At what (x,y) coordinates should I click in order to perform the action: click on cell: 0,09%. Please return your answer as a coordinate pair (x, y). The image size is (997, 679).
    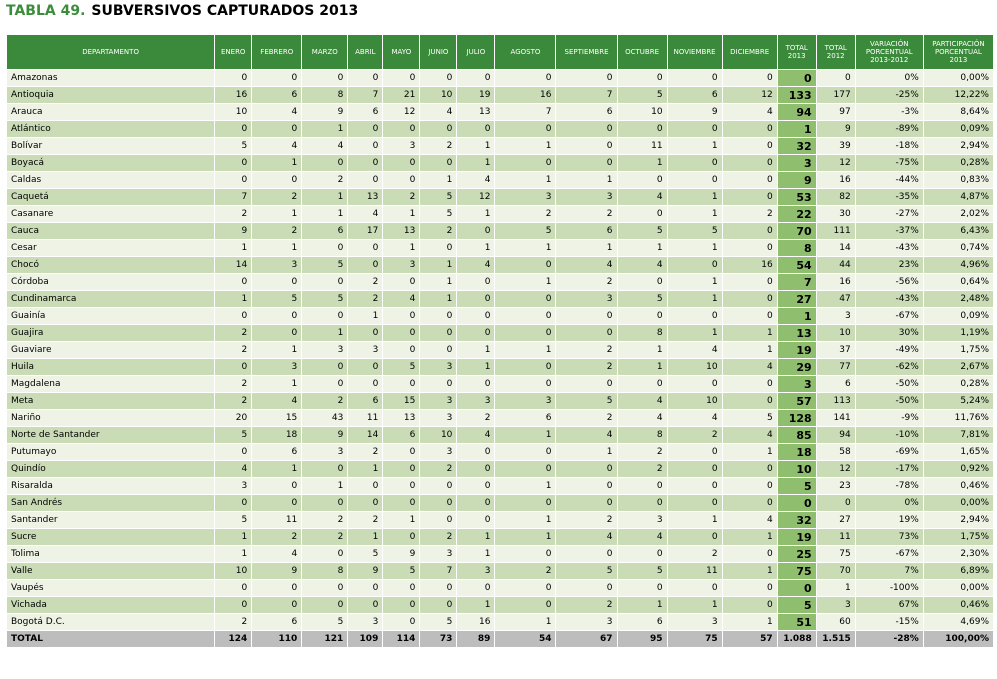
    Looking at the image, I should click on (958, 316).